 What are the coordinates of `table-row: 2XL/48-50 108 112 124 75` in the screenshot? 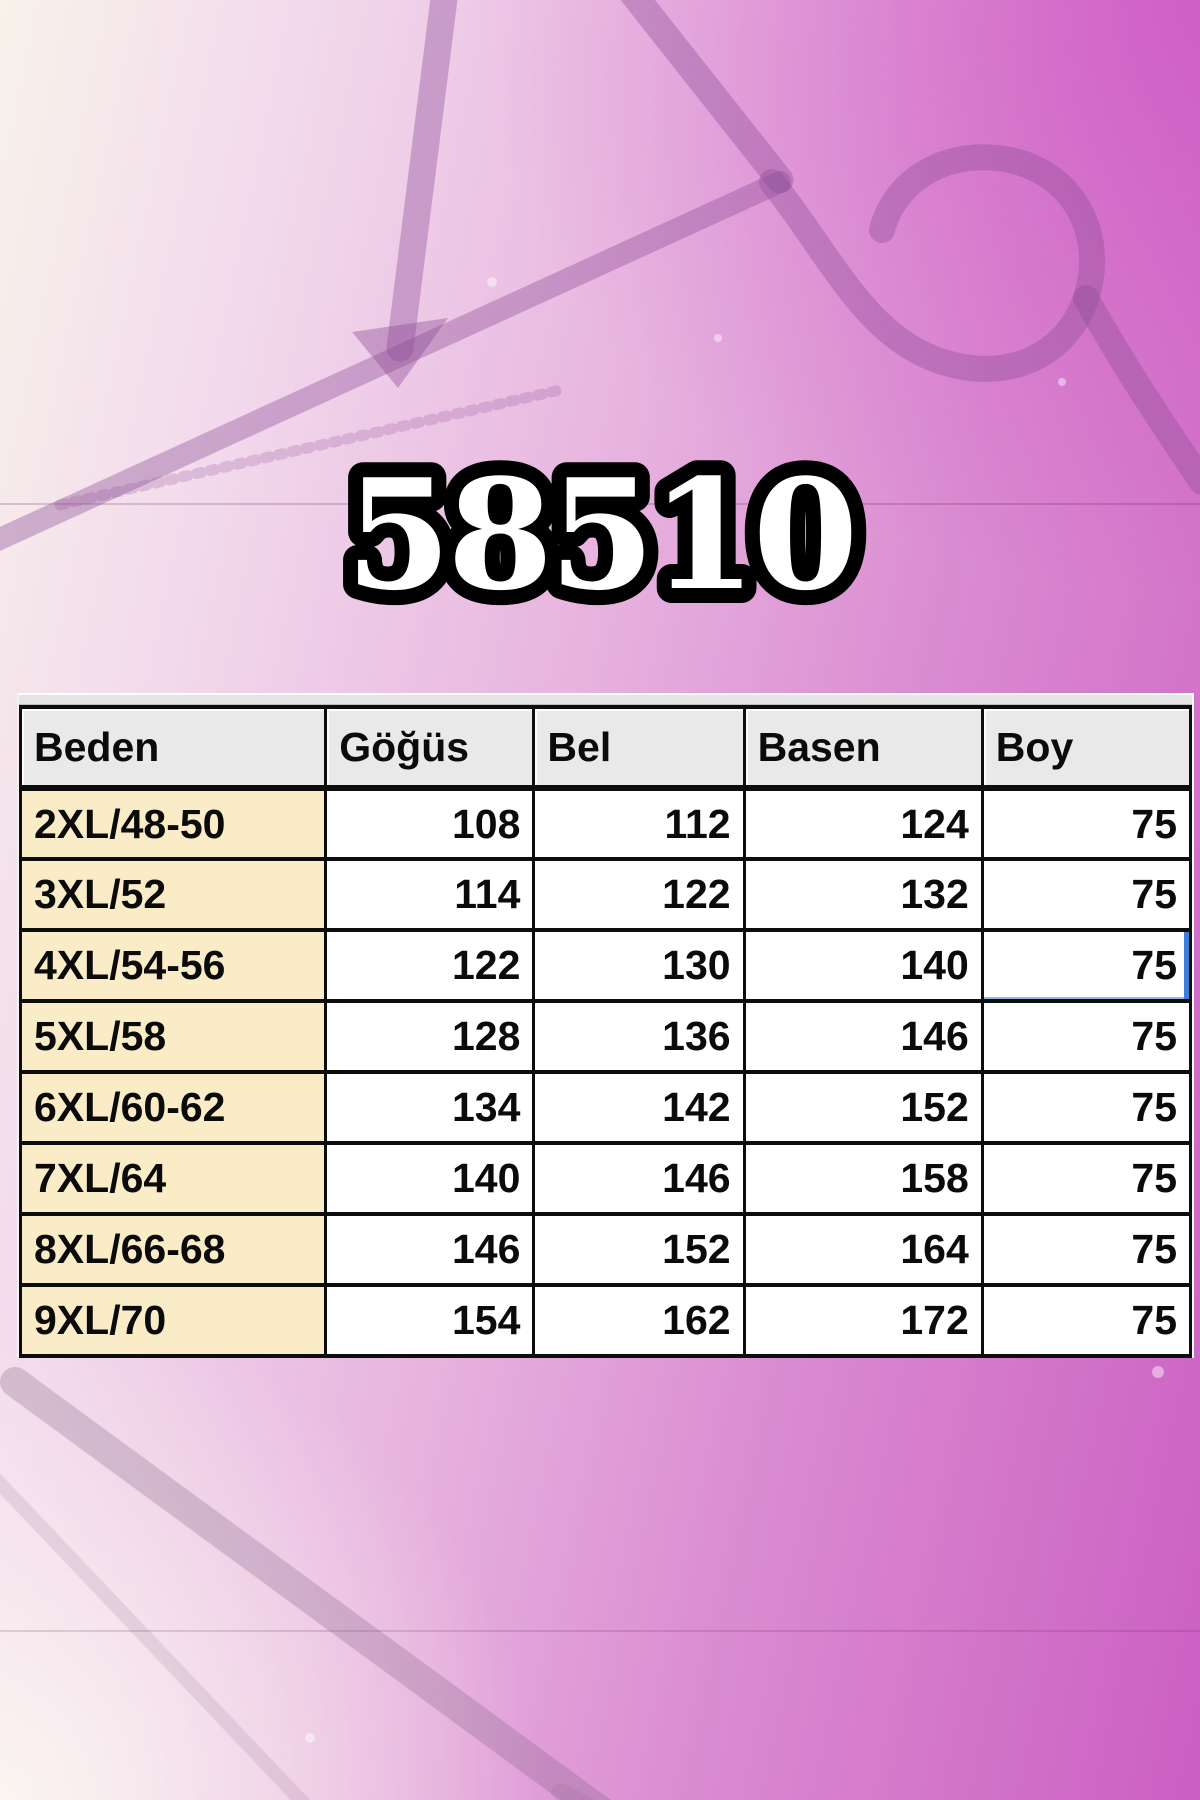 It's located at (605, 823).